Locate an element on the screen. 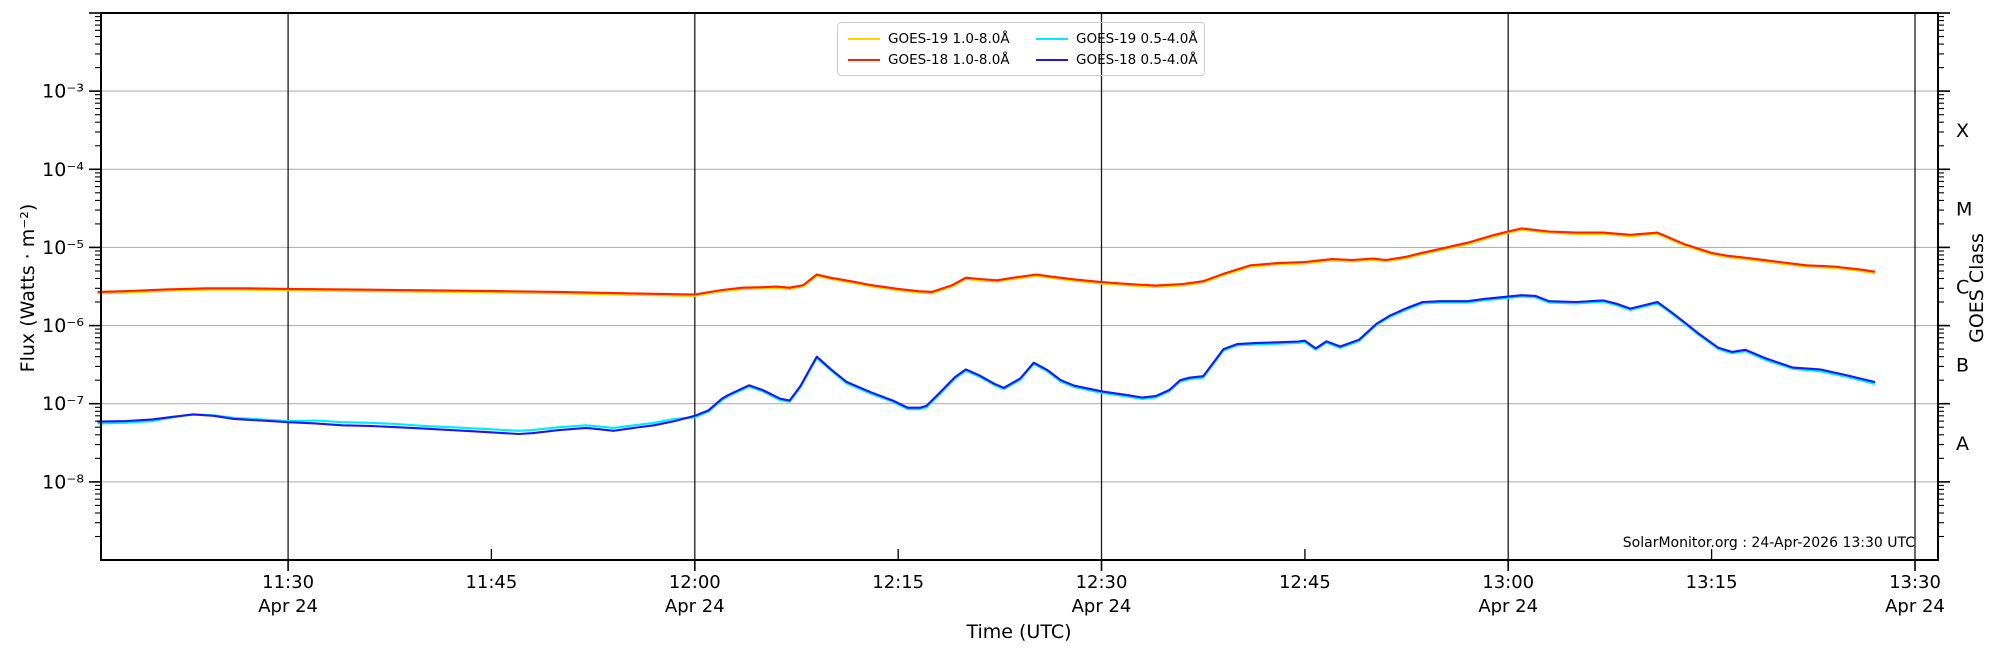 This screenshot has width=2000, height=650. x-tick-label: 12:30 is located at coordinates (1102, 582).